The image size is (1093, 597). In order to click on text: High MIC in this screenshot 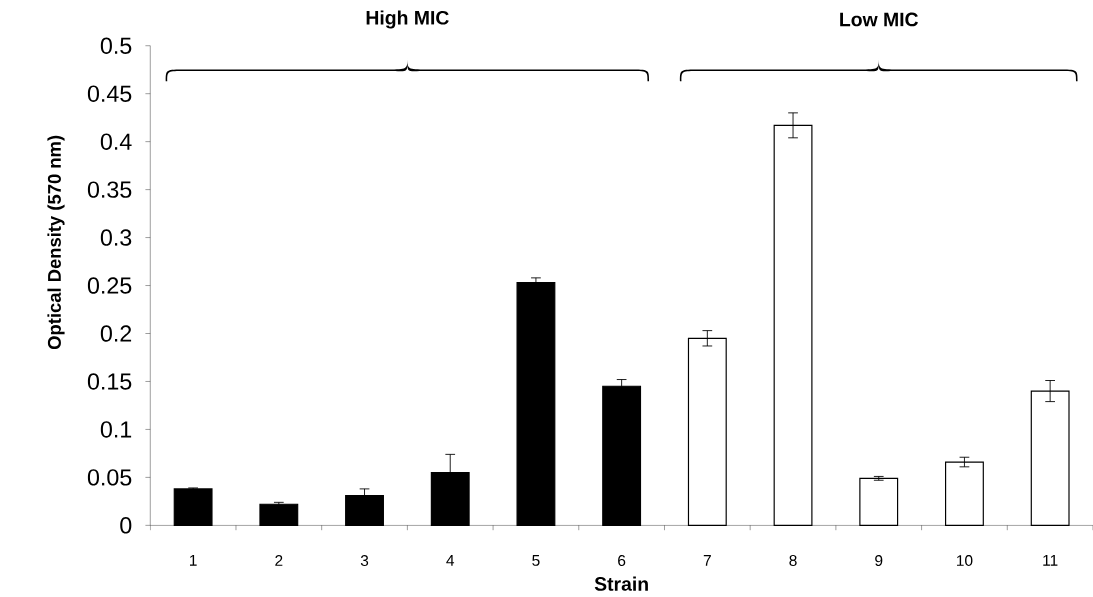, I will do `click(407, 19)`.